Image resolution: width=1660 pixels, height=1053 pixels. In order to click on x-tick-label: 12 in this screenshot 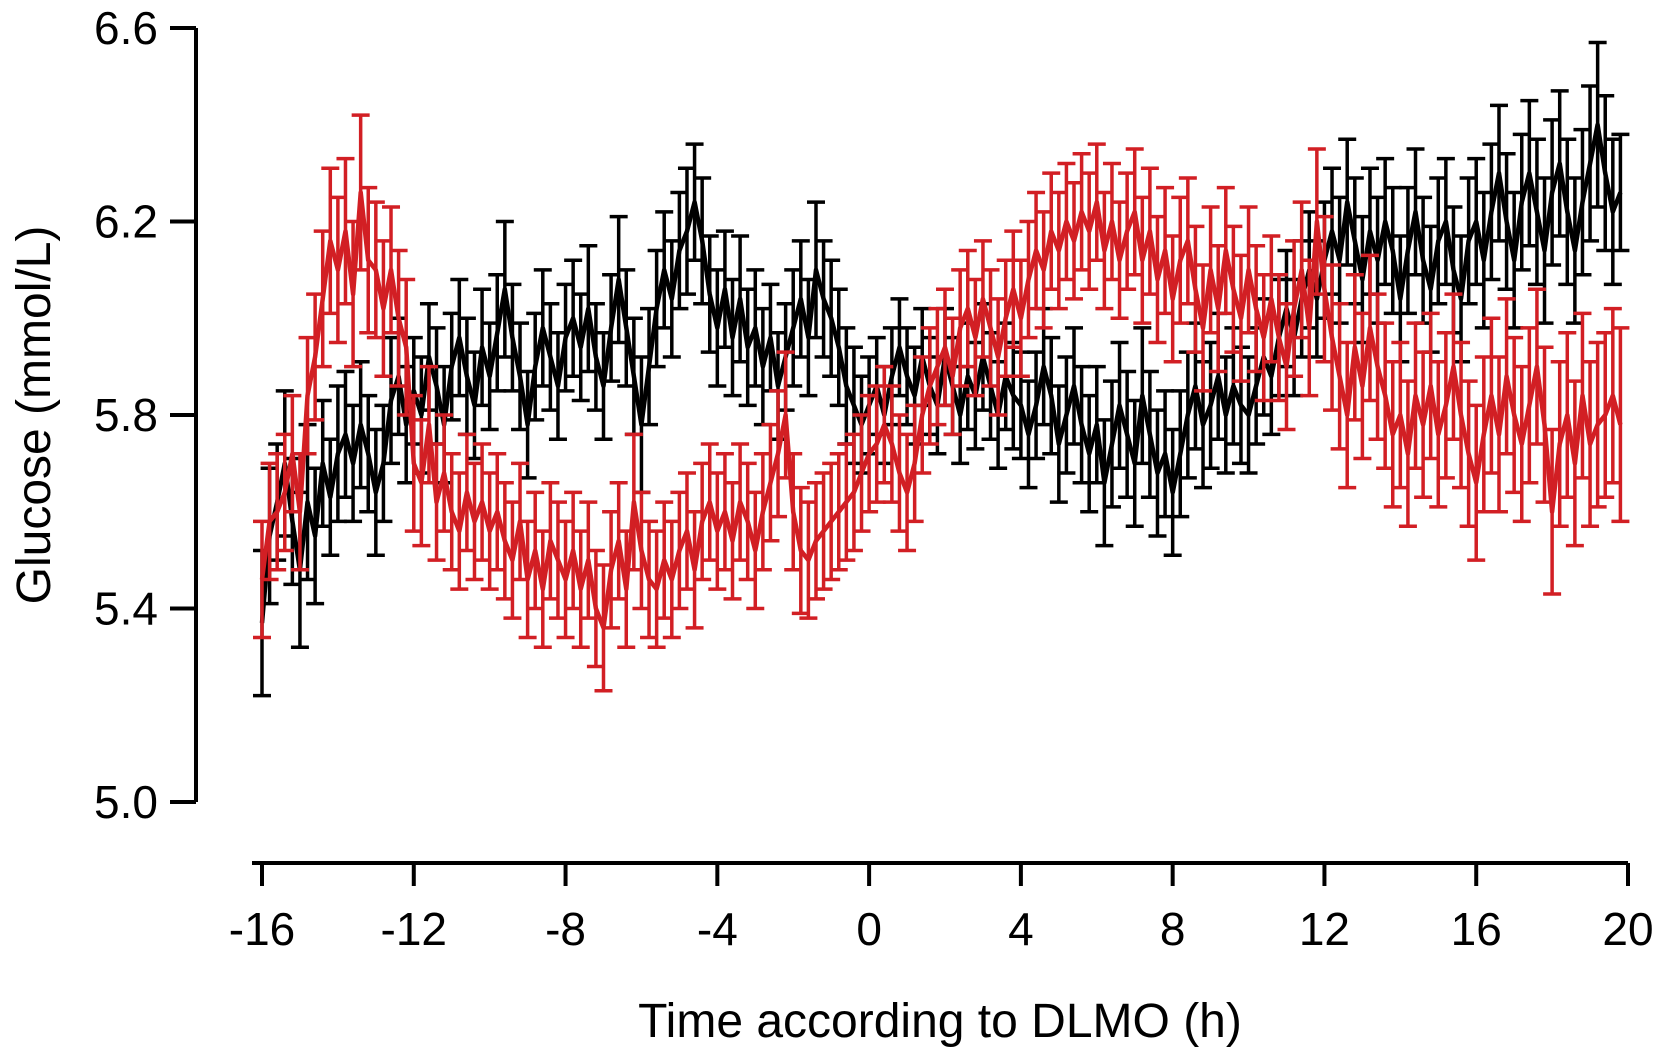, I will do `click(1324, 929)`.